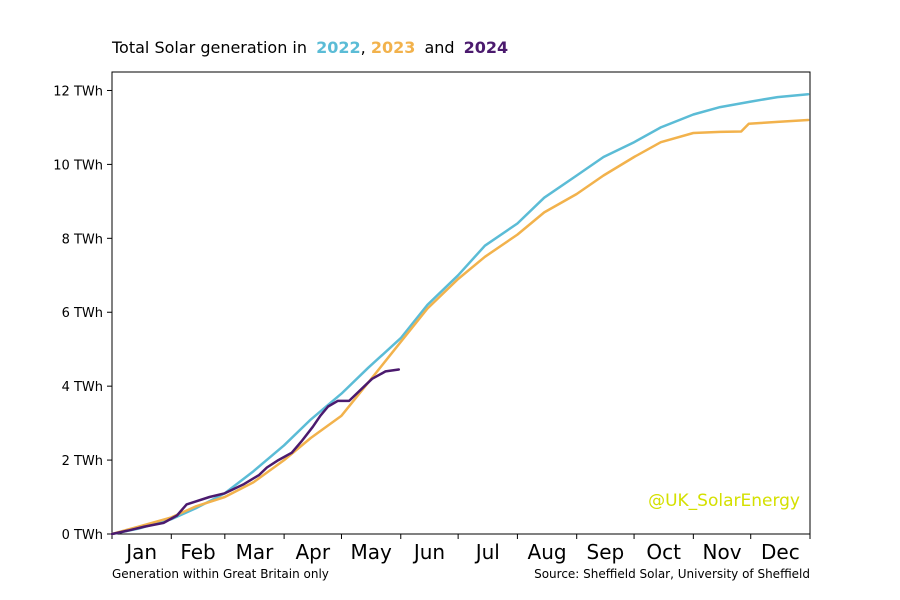 Image resolution: width=900 pixels, height=600 pixels. Describe the element at coordinates (393, 47) in the screenshot. I see `title-year-2023: 2023` at that location.